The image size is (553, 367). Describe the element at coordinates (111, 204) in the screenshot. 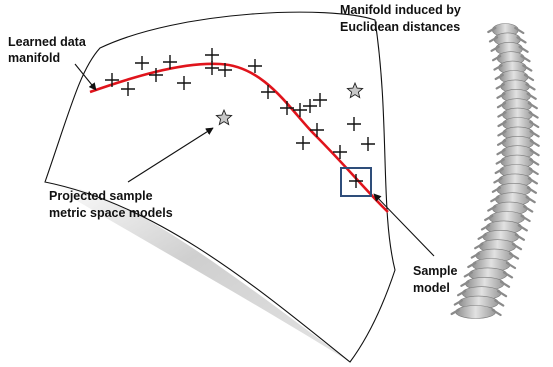

I see `label-projected-models: Projected sample metric space models` at that location.